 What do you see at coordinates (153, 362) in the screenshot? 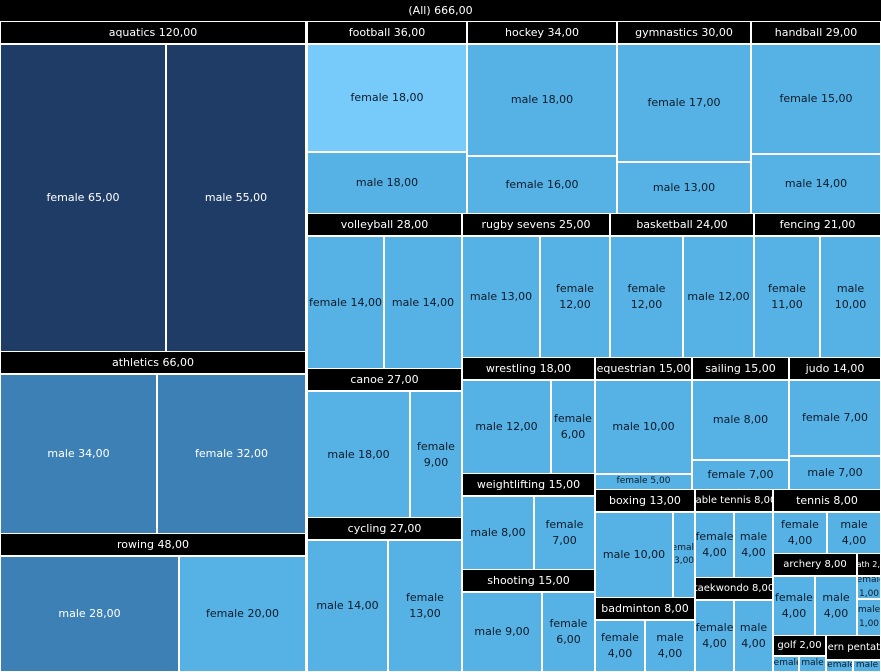
I see `group-header-athletics: athletics 66,00` at bounding box center [153, 362].